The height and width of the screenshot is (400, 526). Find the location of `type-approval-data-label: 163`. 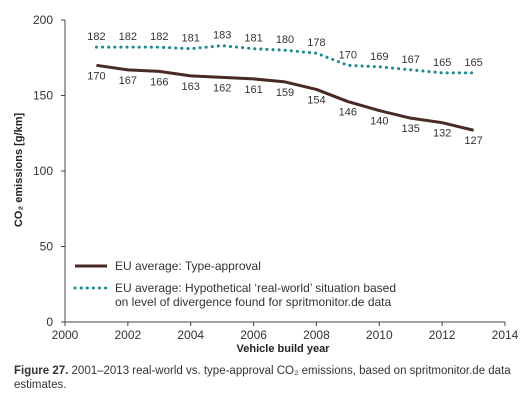

type-approval-data-label: 163 is located at coordinates (191, 87).